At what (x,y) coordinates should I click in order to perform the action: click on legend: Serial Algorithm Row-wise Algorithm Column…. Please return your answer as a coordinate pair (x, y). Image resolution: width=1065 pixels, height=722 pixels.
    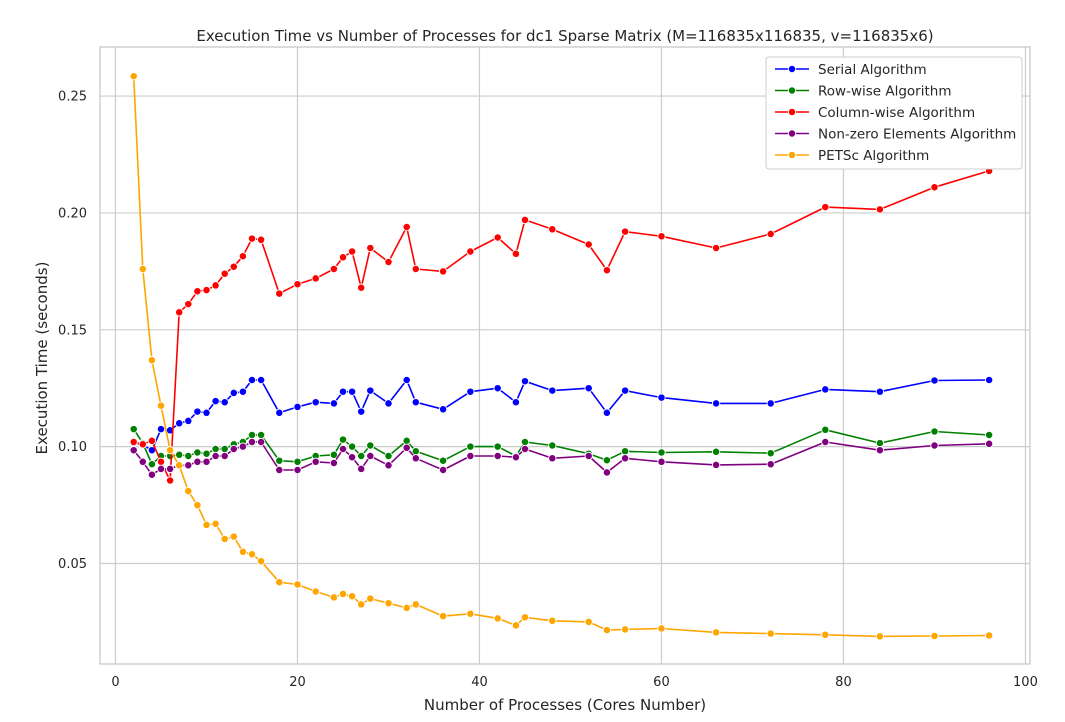
    Looking at the image, I should click on (894, 113).